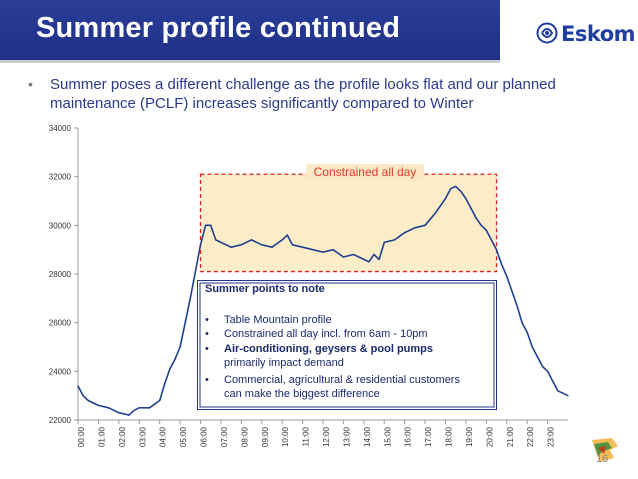 The height and width of the screenshot is (479, 638). Describe the element at coordinates (408, 436) in the screenshot. I see `x-tick-label: 16:00` at that location.